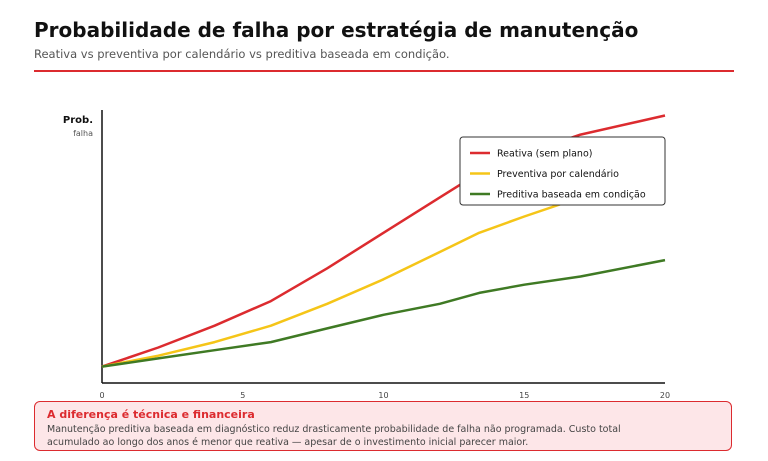 This screenshot has height=461, width=768. Describe the element at coordinates (384, 71) in the screenshot. I see `header-divider` at that location.